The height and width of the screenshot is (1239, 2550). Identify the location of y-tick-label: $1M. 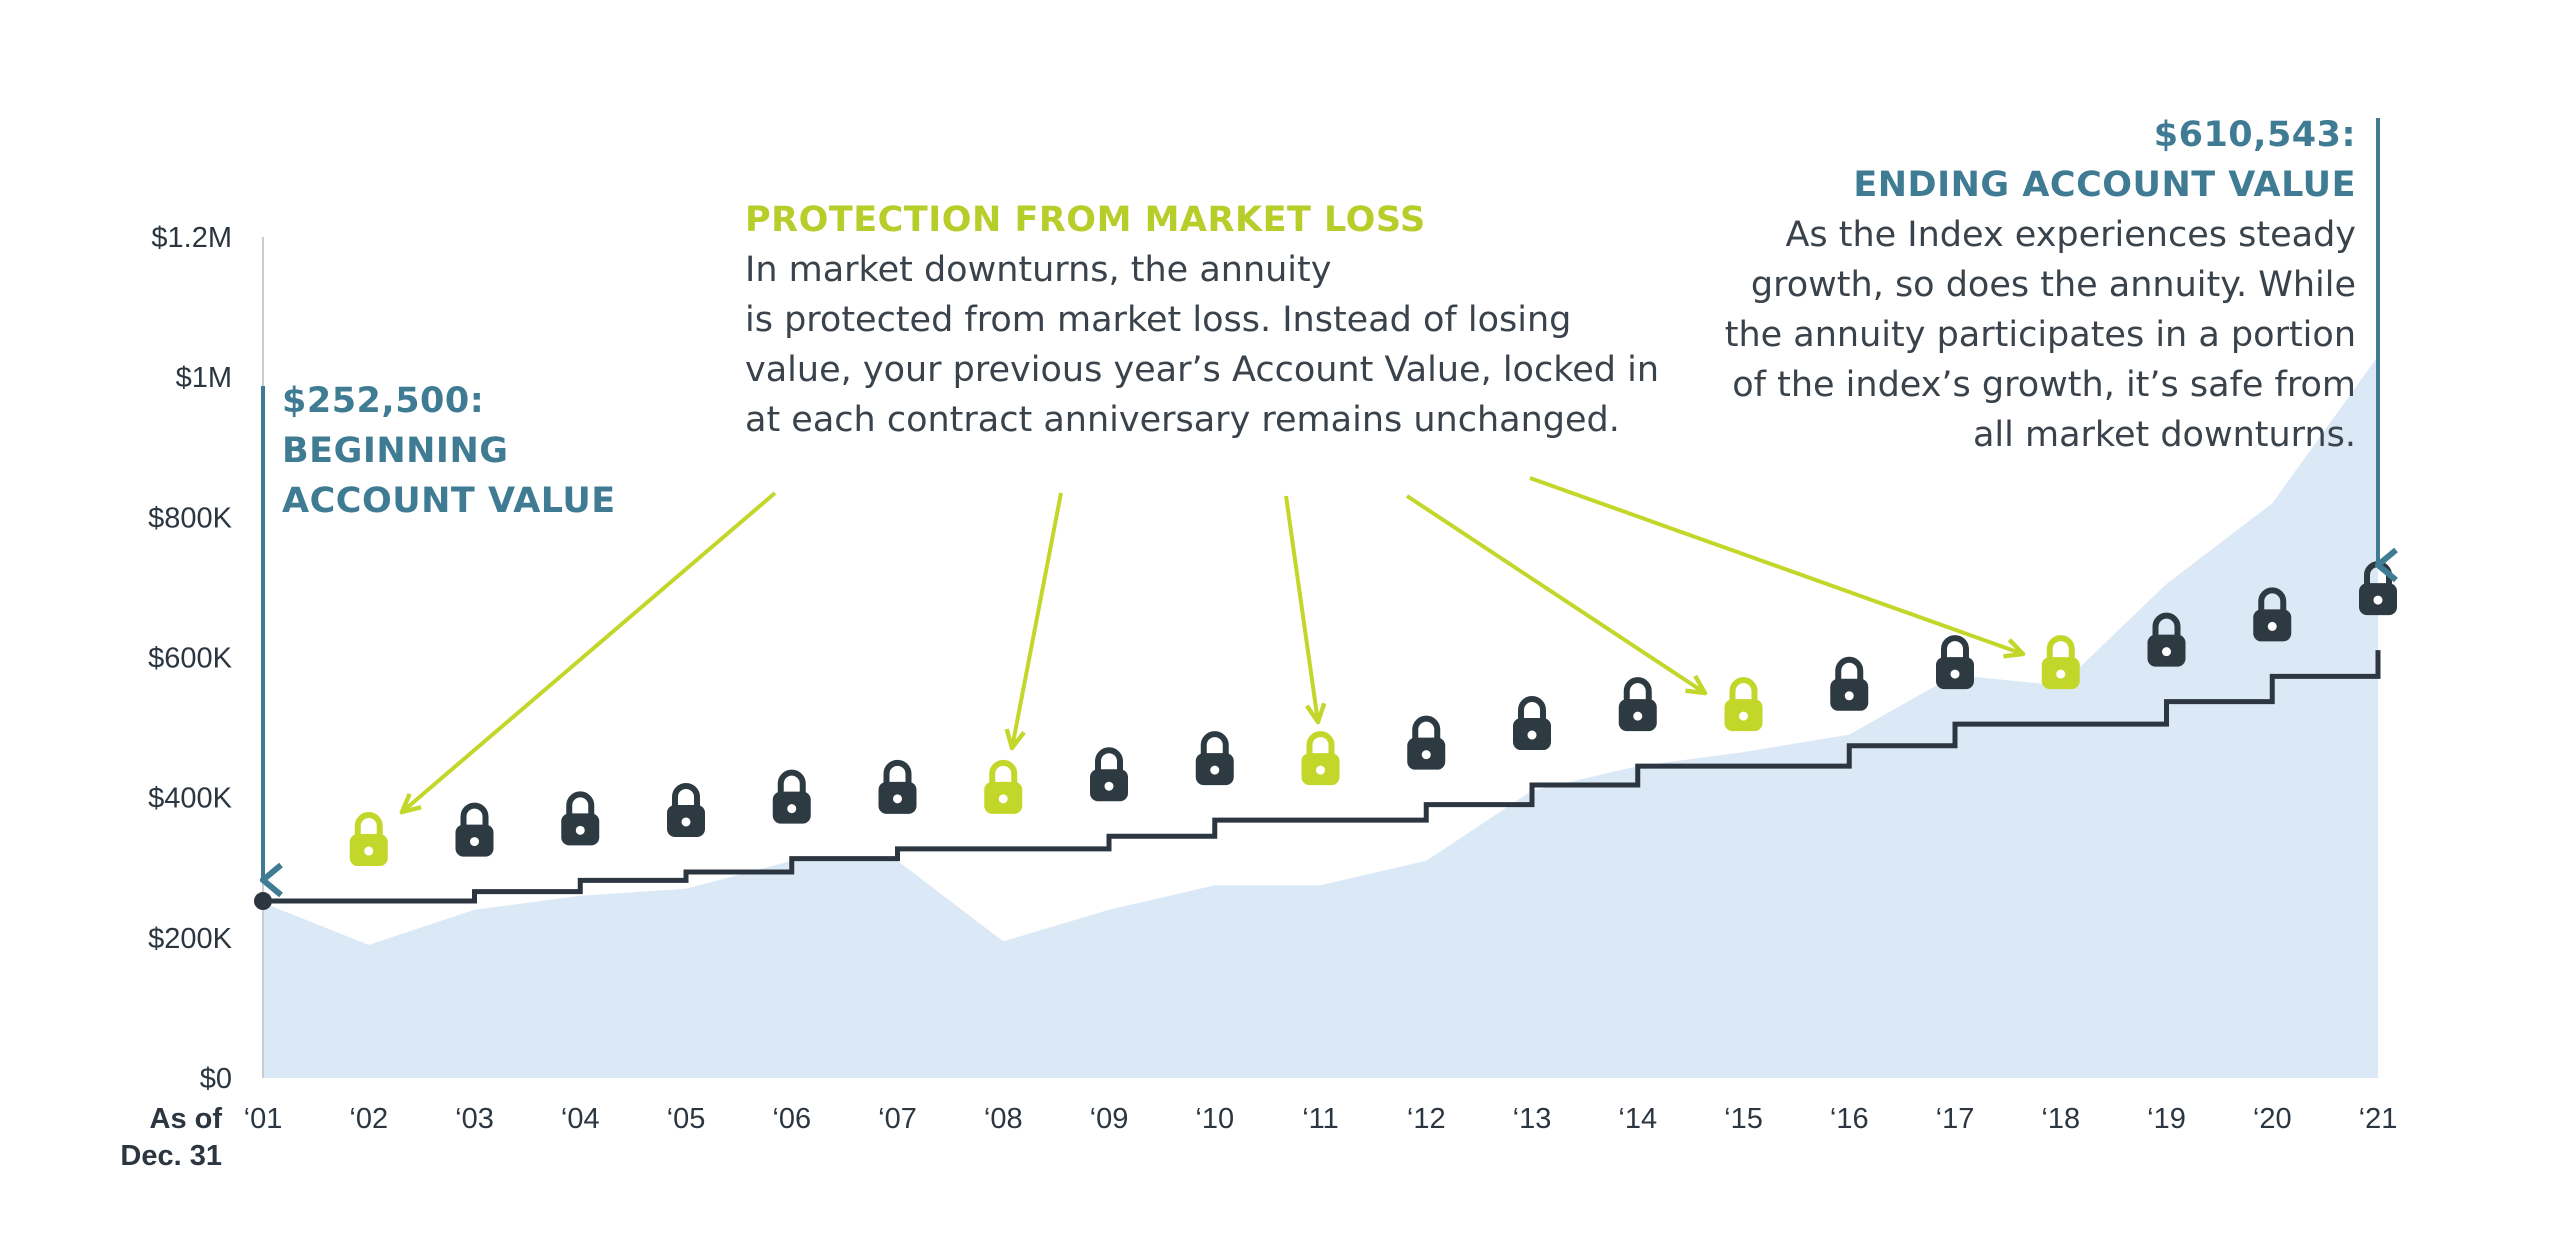
(204, 378).